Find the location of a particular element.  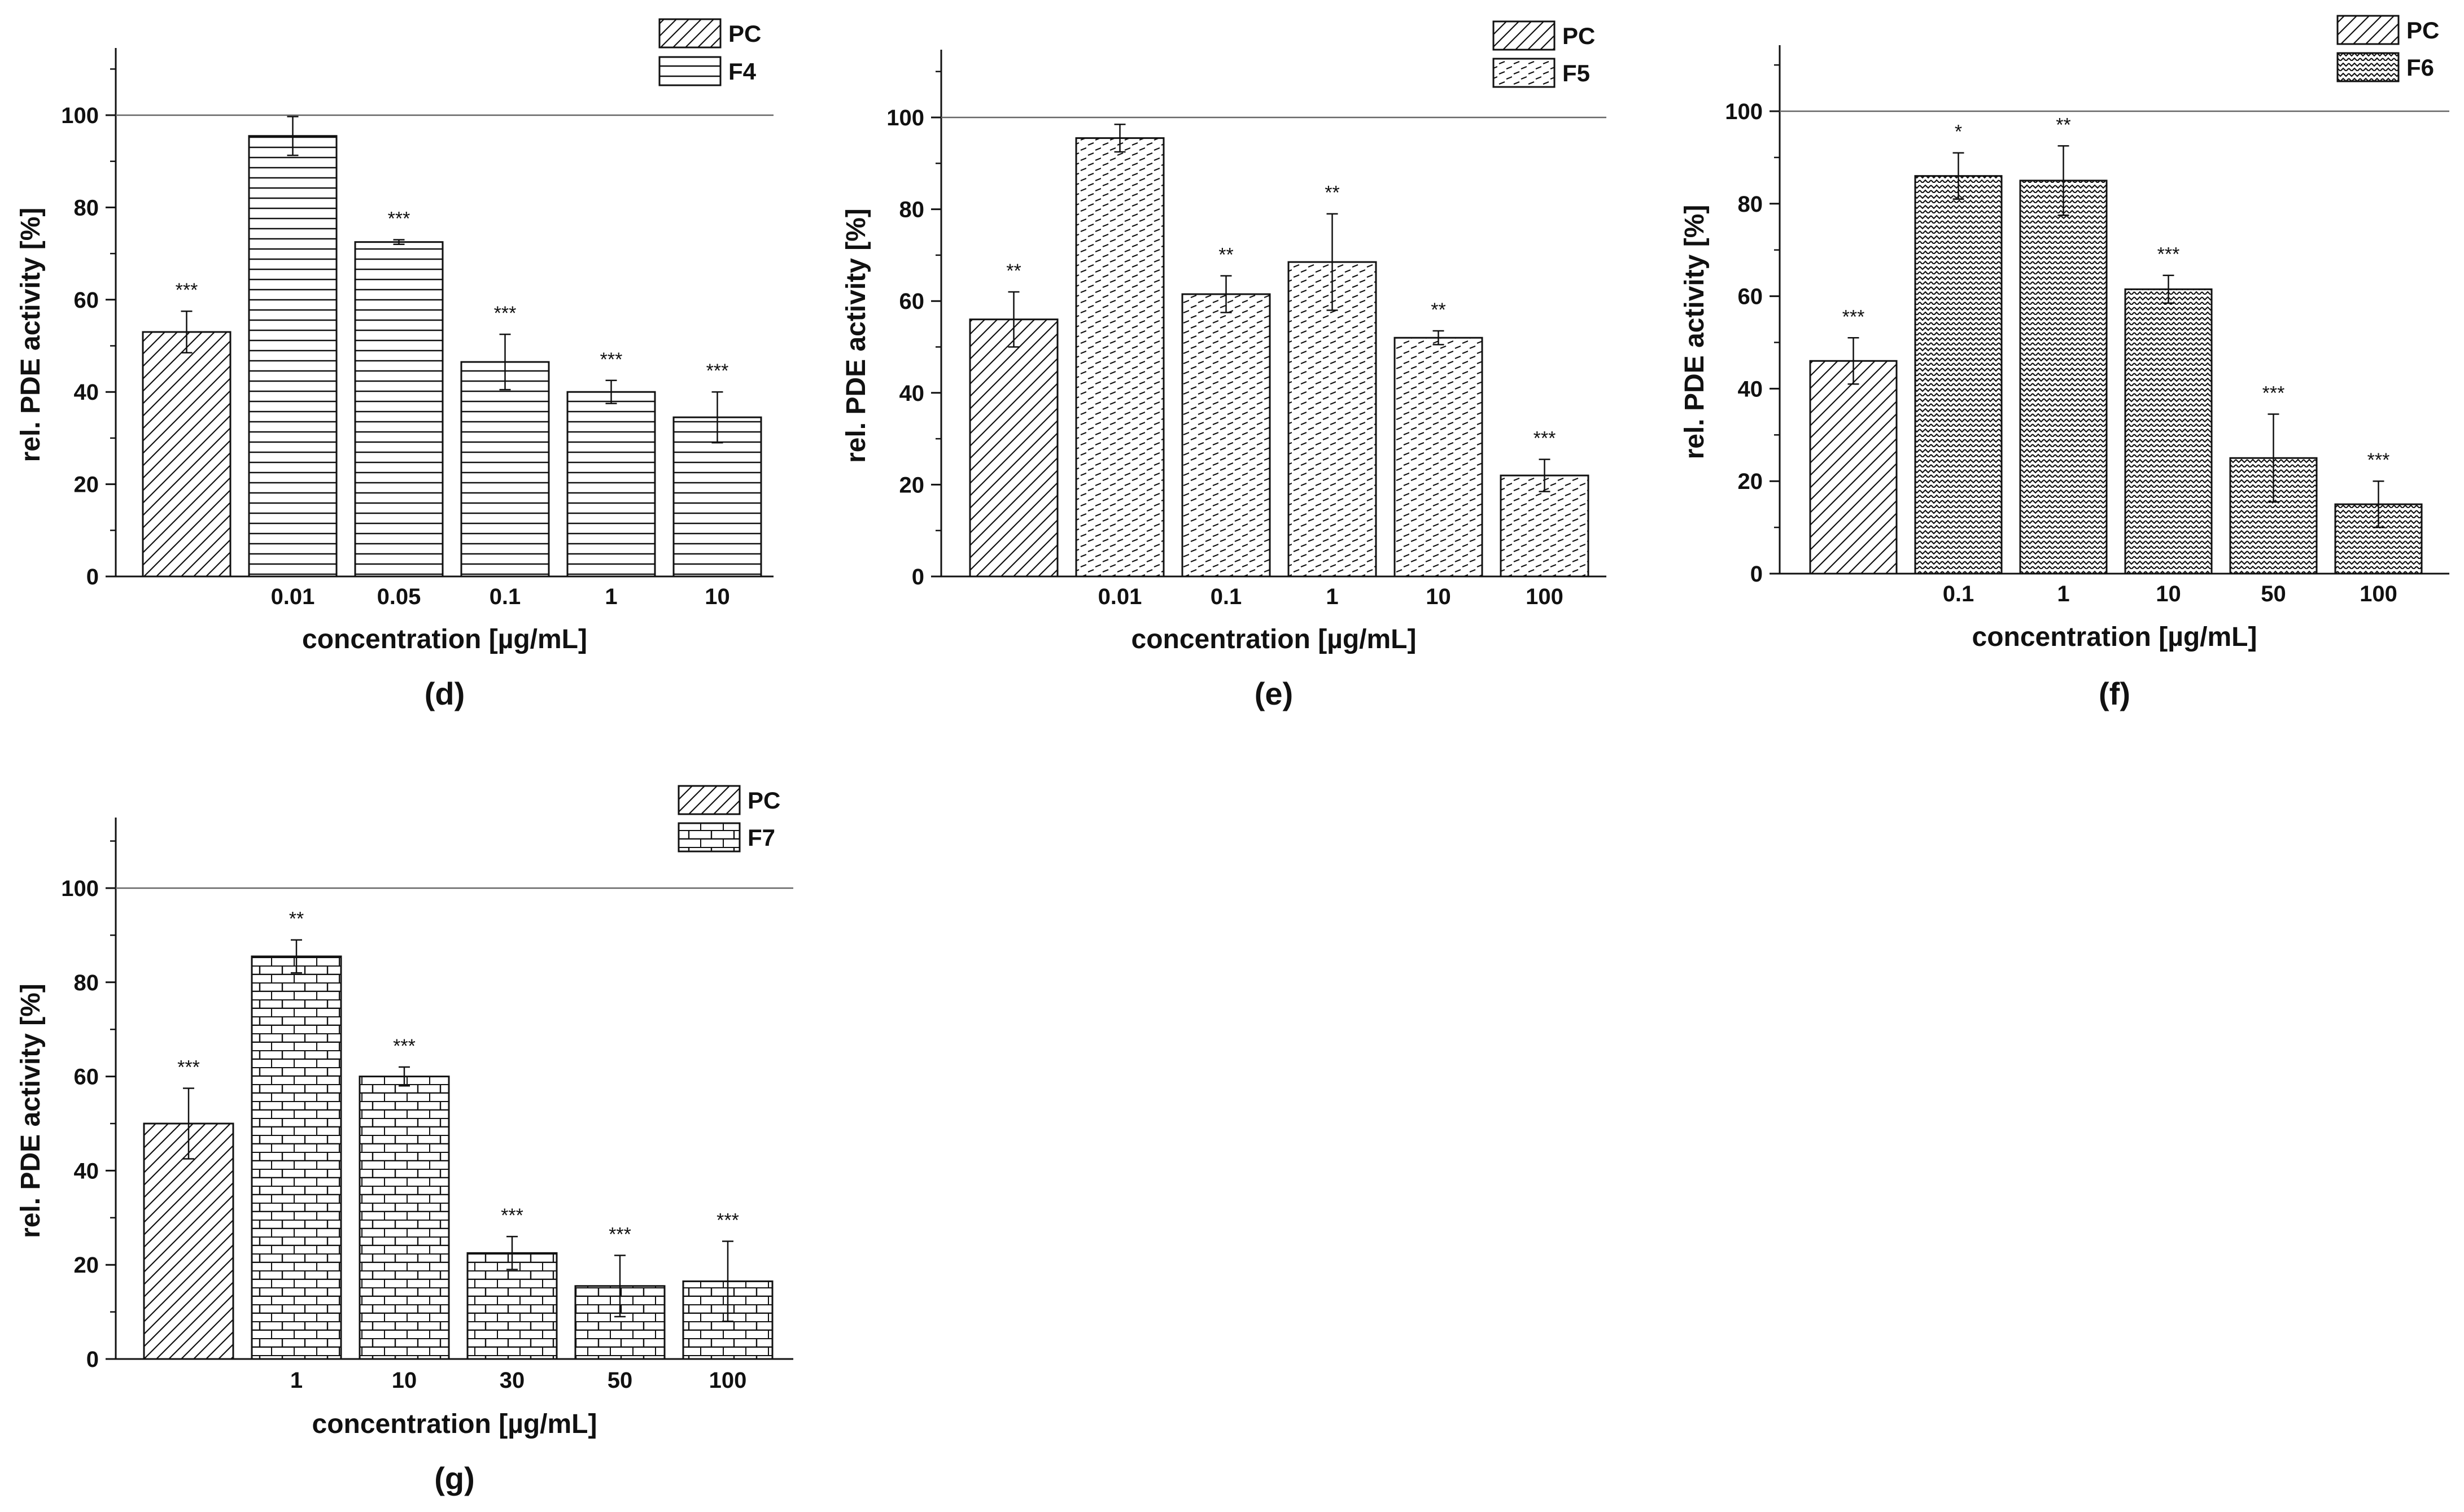

panel-label: (e) is located at coordinates (1274, 693).